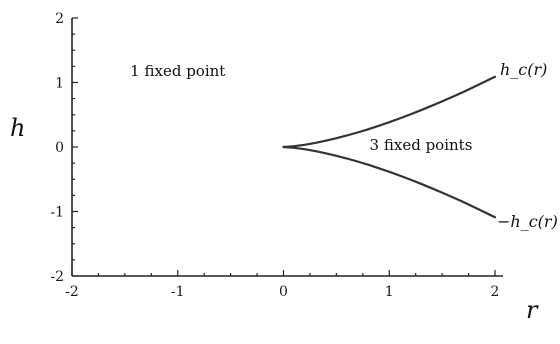 Image resolution: width=560 pixels, height=344 pixels. Describe the element at coordinates (532, 310) in the screenshot. I see `x-axis-title: r` at that location.